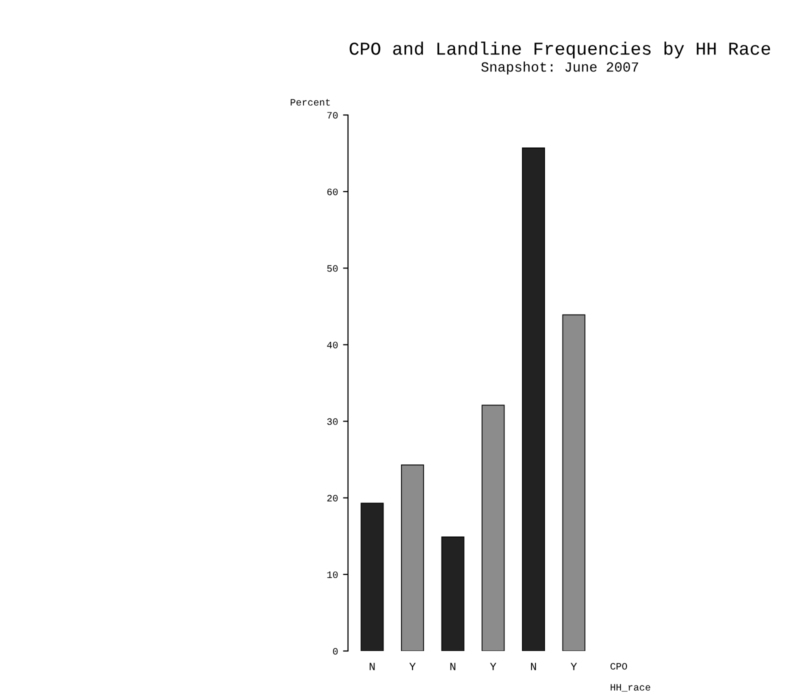 The width and height of the screenshot is (806, 698). What do you see at coordinates (332, 345) in the screenshot?
I see `y-tick-label: 40` at bounding box center [332, 345].